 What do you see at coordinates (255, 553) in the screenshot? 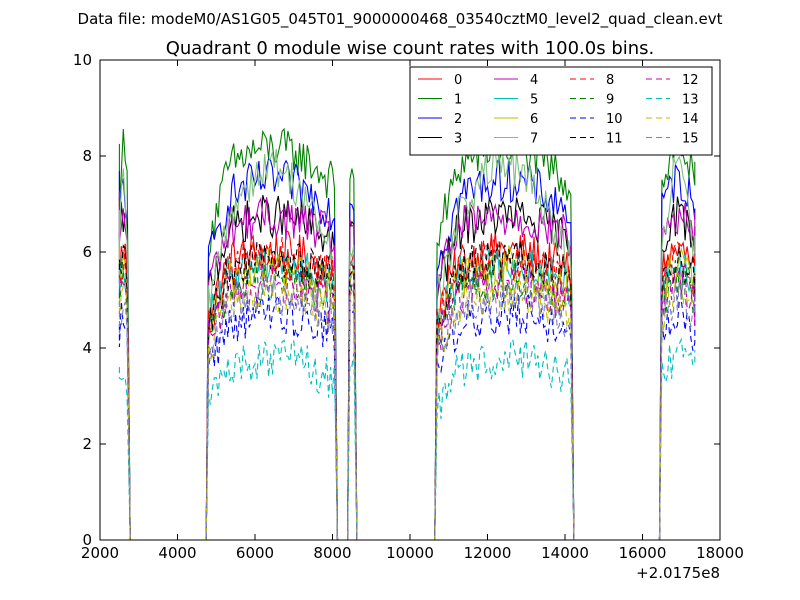
I see `x-tick-label: 6000` at bounding box center [255, 553].